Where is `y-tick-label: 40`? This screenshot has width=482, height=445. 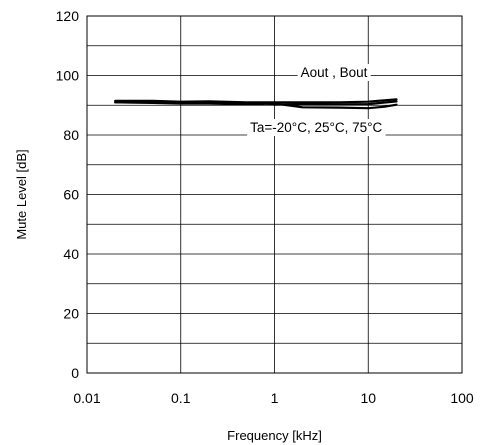
y-tick-label: 40 is located at coordinates (71, 254).